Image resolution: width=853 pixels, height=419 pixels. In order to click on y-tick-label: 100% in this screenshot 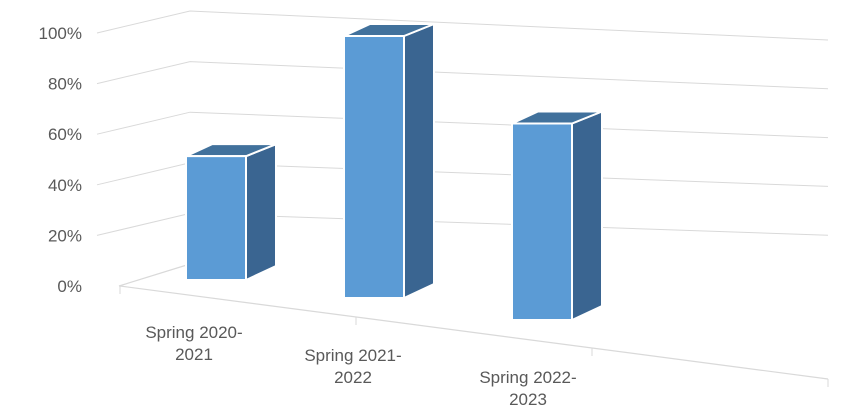, I will do `click(60, 33)`.